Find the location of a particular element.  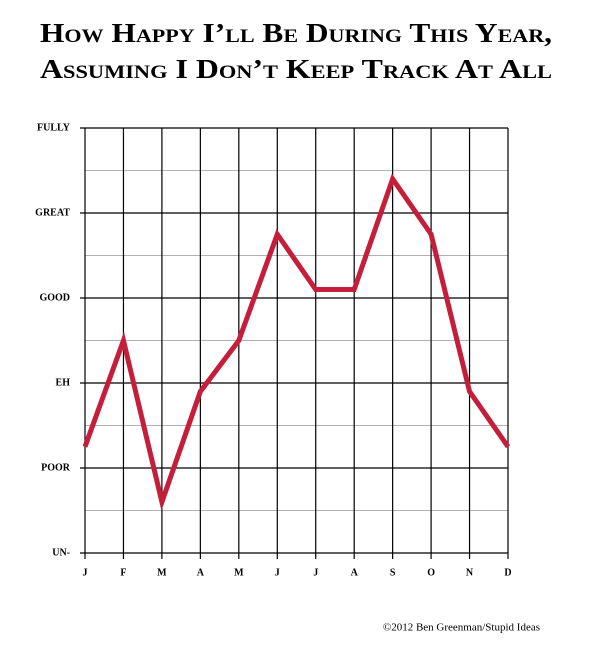

y-tick-label: FULLY is located at coordinates (54, 127).